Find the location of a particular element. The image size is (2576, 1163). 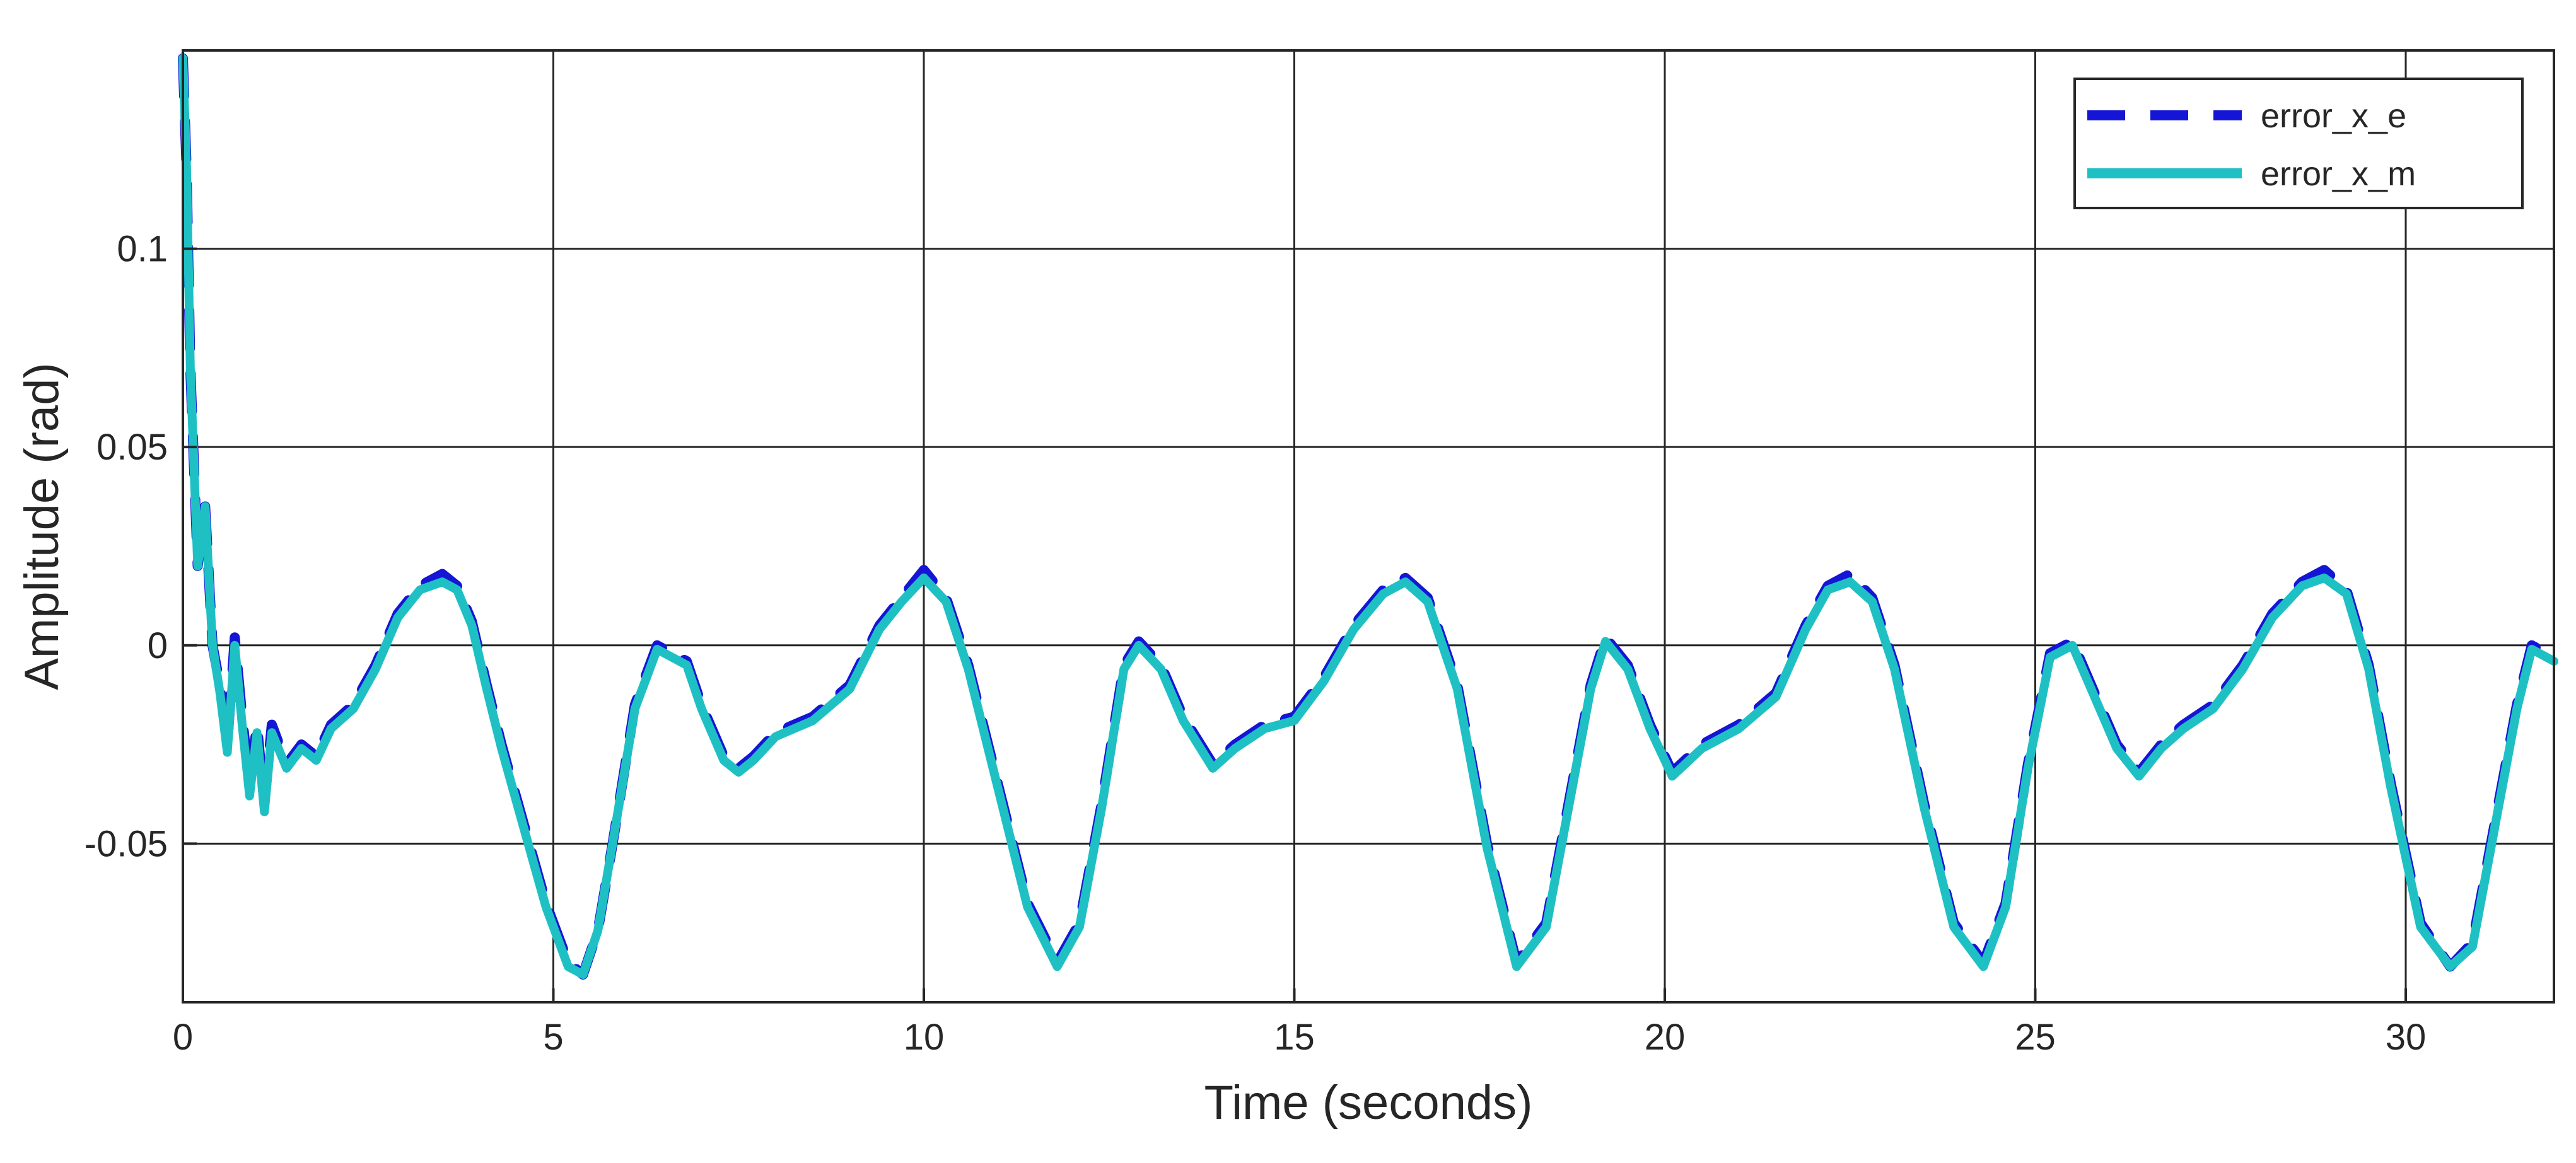

y-tick-label: -0.05 is located at coordinates (127, 844).